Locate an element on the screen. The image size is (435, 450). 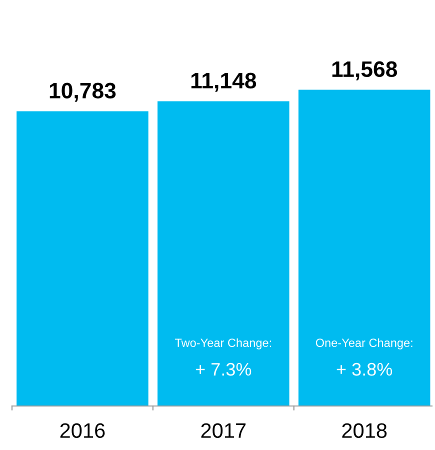
x-tick-label: 2018 is located at coordinates (364, 430).